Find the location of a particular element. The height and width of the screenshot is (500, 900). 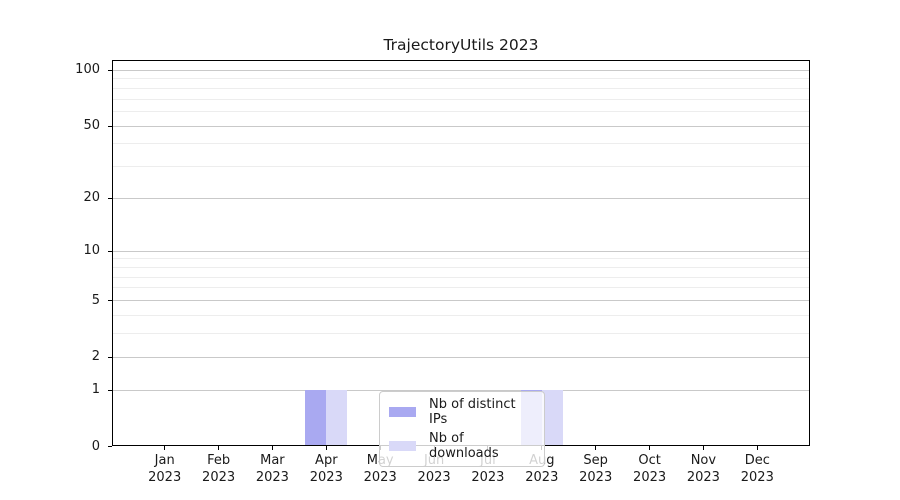

legend-label-downloads: Nb of downloads is located at coordinates (464, 446).